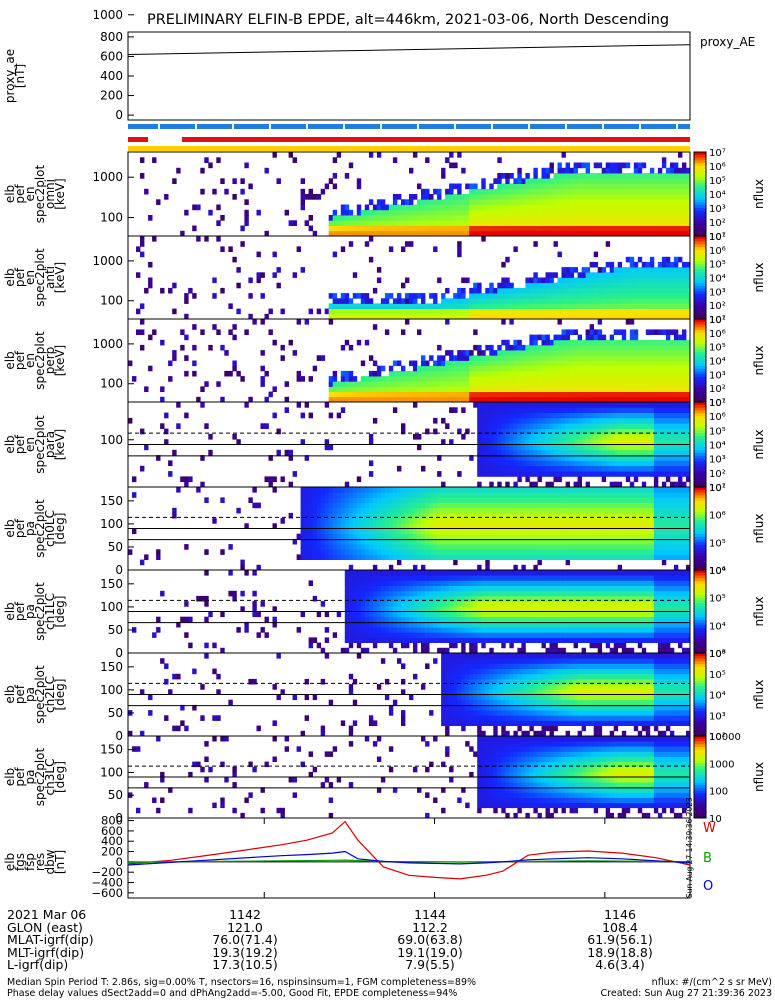  I want to click on ylabel-line: elb, so click(10, 444).